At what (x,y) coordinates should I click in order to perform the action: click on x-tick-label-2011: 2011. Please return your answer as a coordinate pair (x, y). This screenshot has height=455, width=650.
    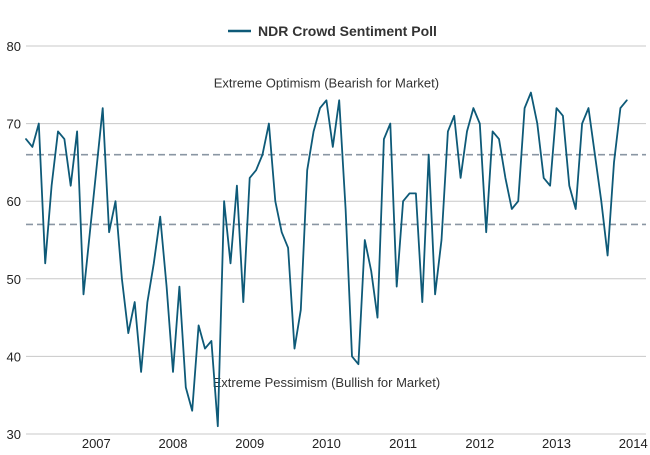
    Looking at the image, I should click on (403, 443).